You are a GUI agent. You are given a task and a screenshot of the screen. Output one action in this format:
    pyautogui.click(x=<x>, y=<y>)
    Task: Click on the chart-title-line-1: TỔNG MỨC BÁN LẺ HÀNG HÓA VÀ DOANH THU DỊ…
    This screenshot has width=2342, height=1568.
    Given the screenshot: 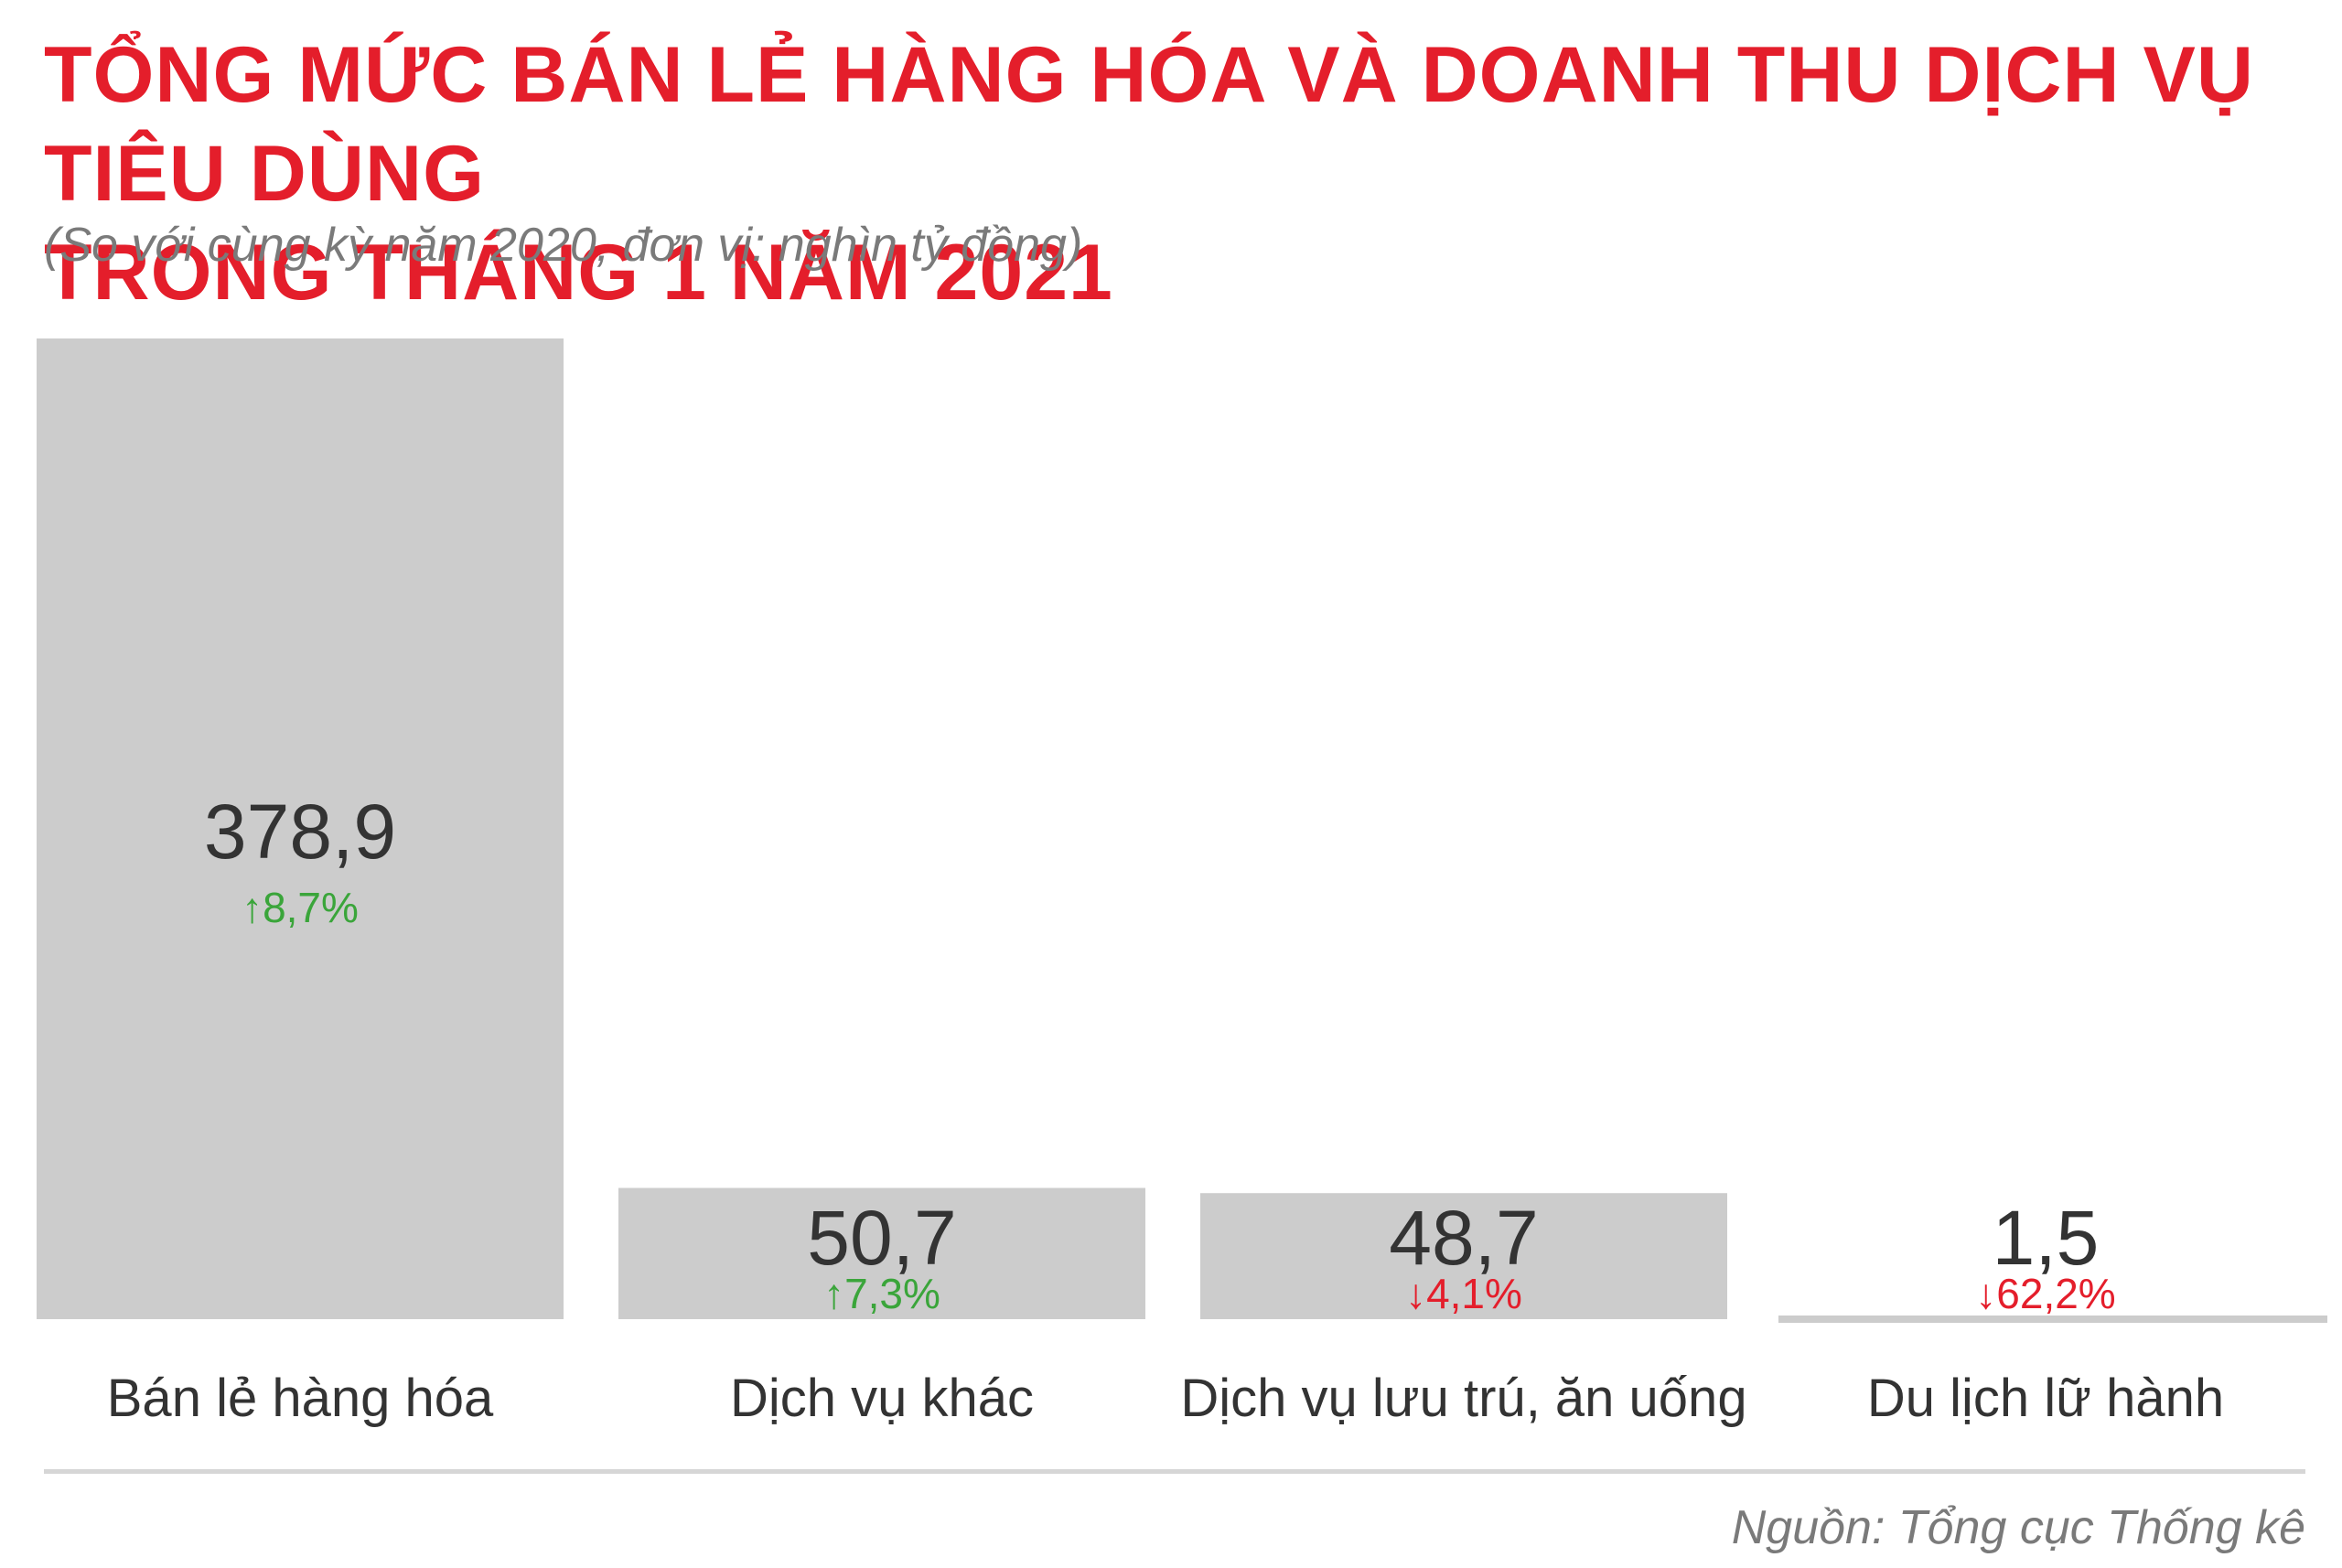 What is the action you would take?
    pyautogui.click(x=1149, y=124)
    